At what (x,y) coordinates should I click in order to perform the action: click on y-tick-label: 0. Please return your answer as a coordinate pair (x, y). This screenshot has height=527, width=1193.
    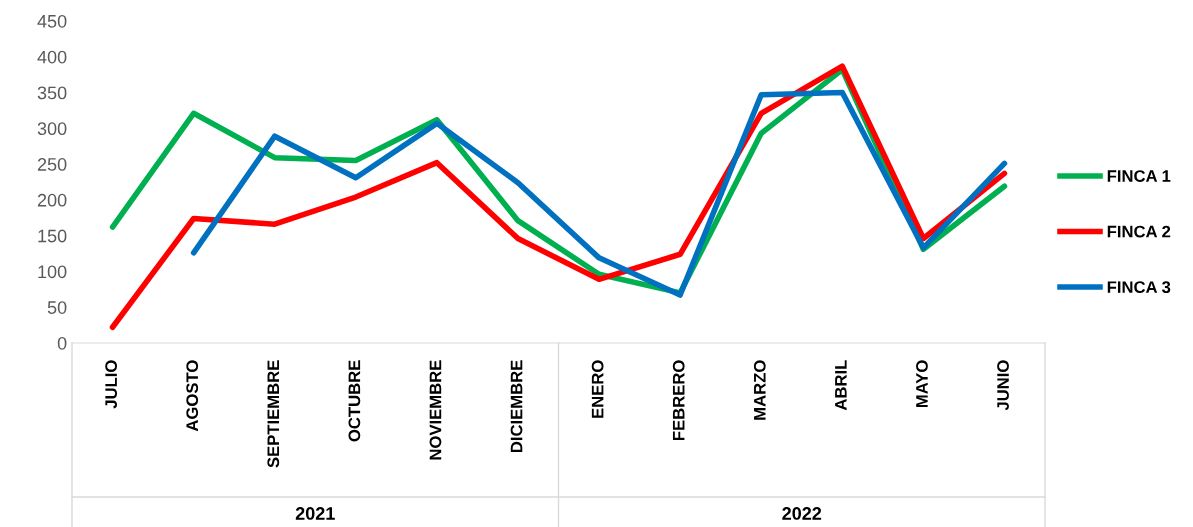
    Looking at the image, I should click on (62, 343).